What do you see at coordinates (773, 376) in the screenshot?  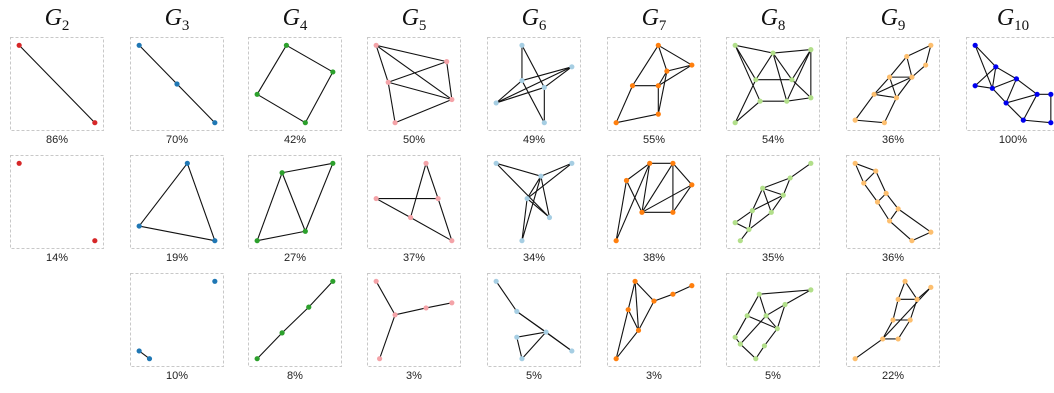 I see `percentage-label: 5%` at bounding box center [773, 376].